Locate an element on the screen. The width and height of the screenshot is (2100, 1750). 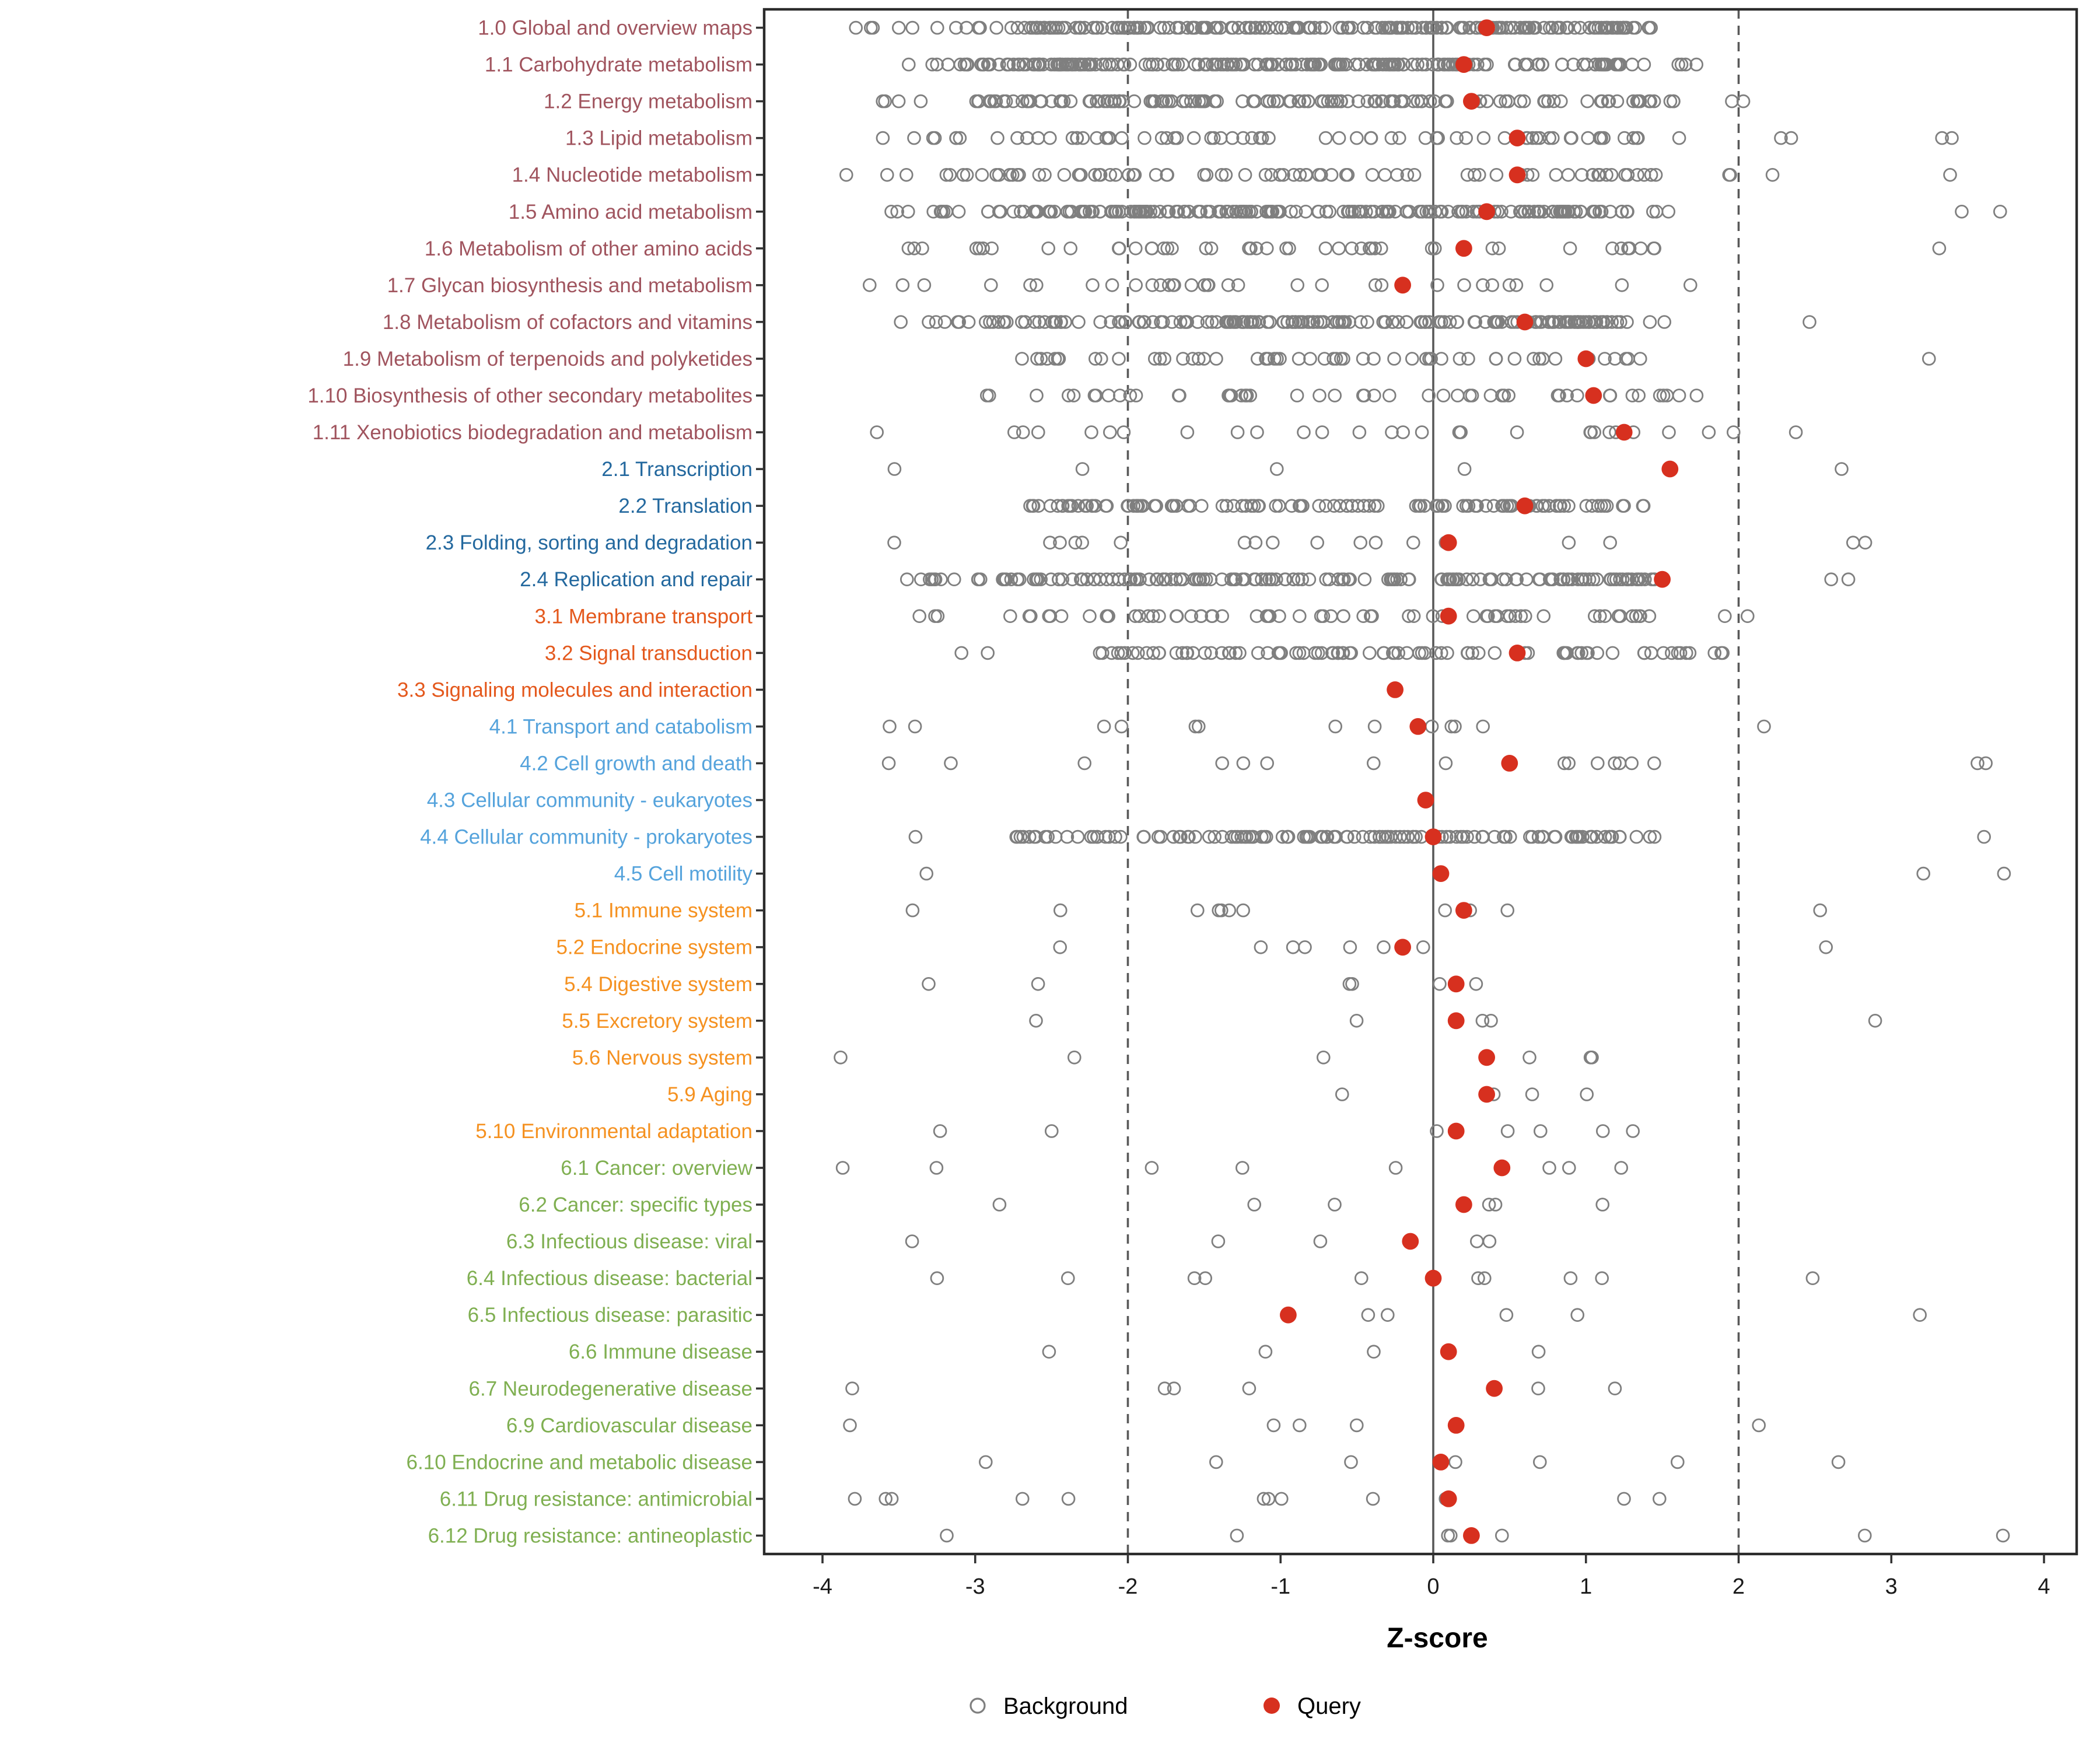
x-tick-label: -2 is located at coordinates (1128, 1587).